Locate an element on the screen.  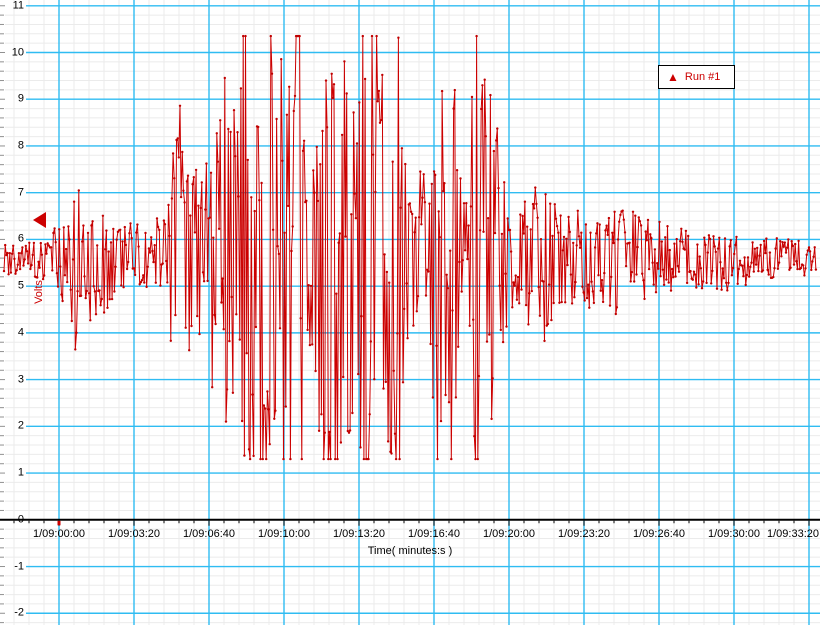
y-tick-label: 10 is located at coordinates (17, 52).